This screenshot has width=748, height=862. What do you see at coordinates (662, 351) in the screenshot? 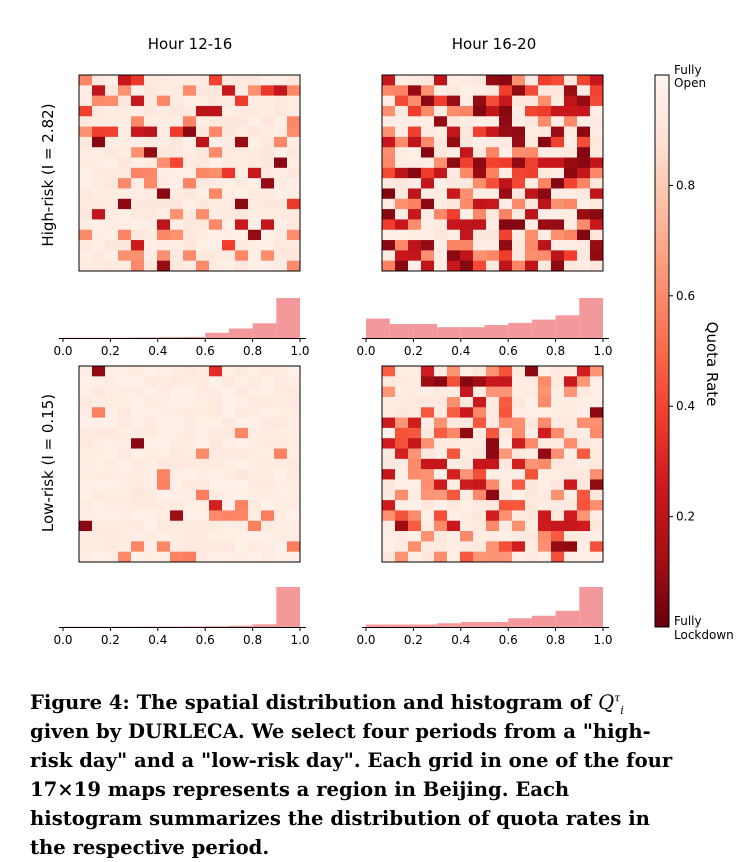
I see `colorbar-gradient` at bounding box center [662, 351].